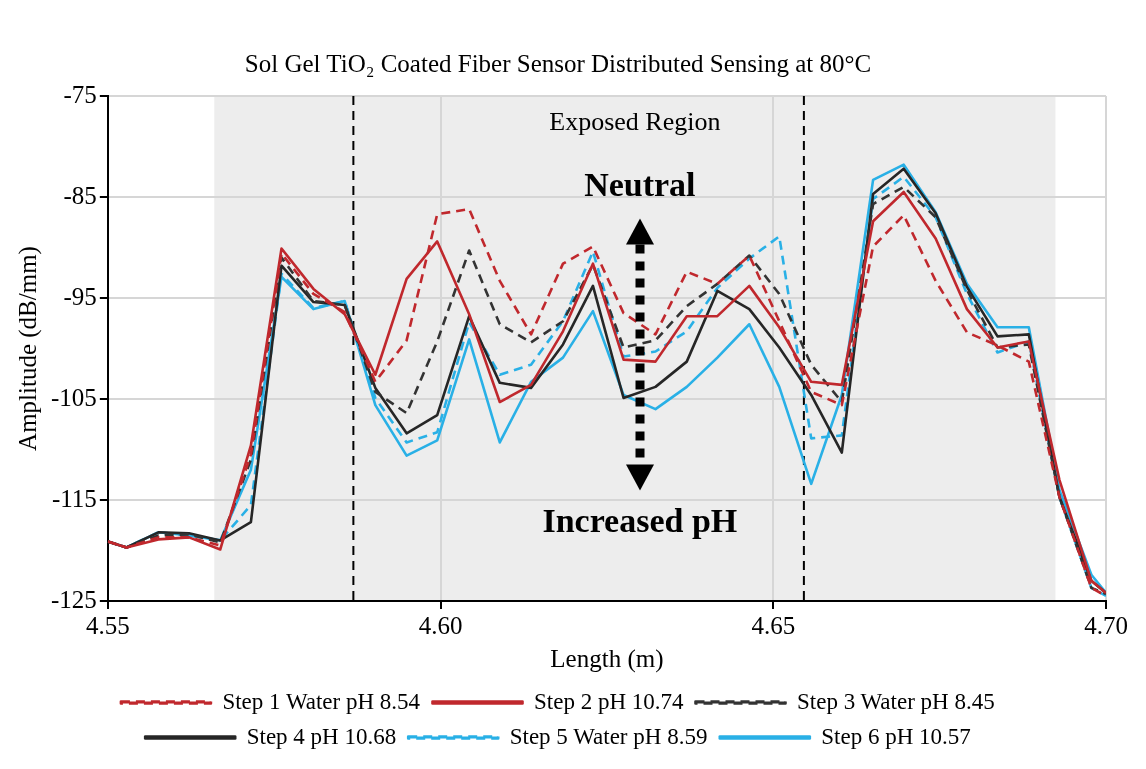  Describe the element at coordinates (607, 658) in the screenshot. I see `x-axis-title: Length (m)` at that location.